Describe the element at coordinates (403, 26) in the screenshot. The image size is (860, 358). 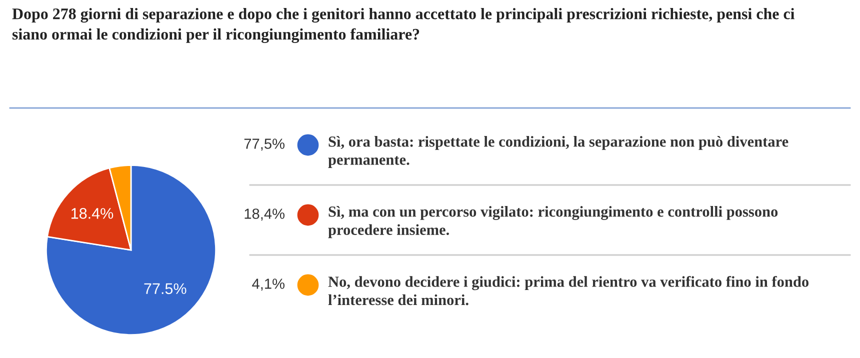
I see `chart-title: Dopo 278 giorni di separazione e dopo che i genitori hanno accettato le principali prescrizioni richieste, pensi che ci siano ormai le condizioni per il ricongiungimento familiare?` at that location.